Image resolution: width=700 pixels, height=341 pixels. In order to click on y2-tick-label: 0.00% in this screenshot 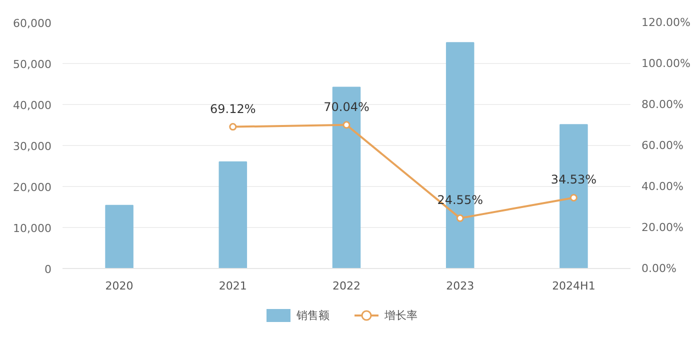, I will do `click(659, 268)`.